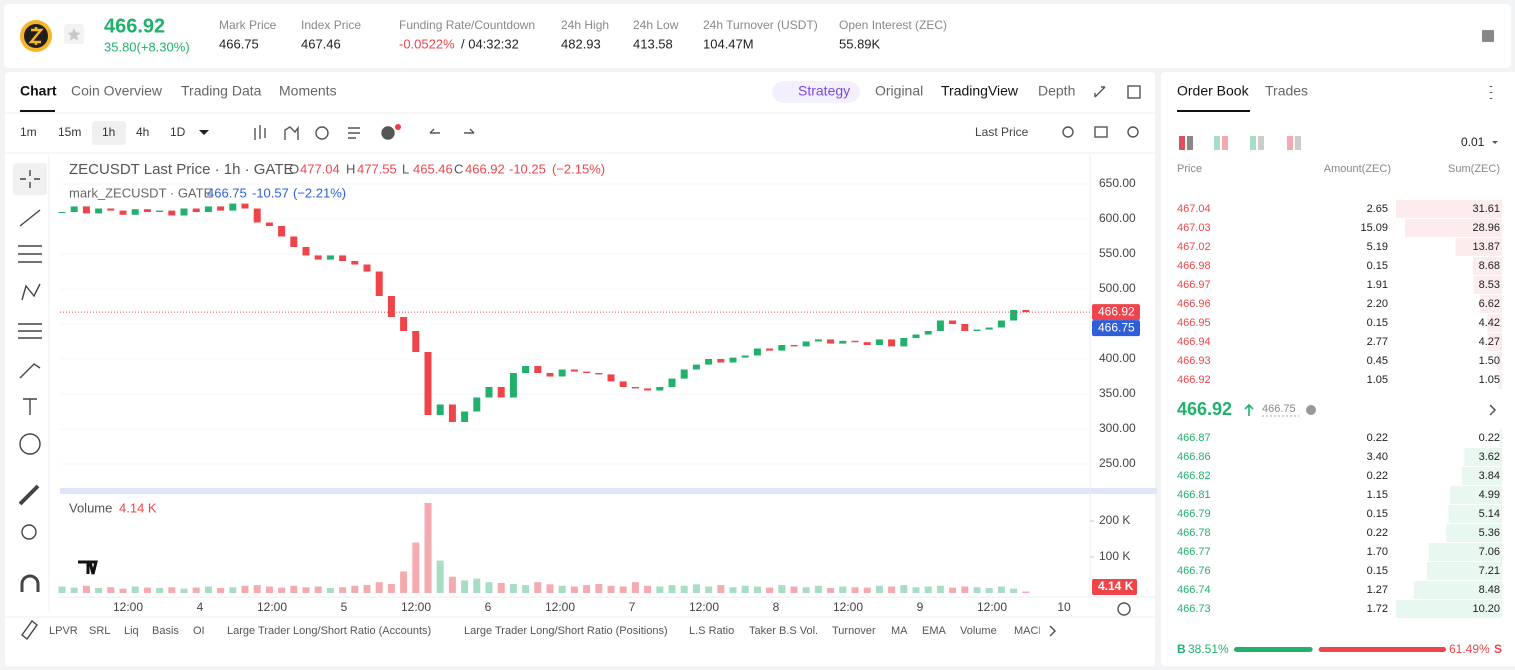  Describe the element at coordinates (1053, 631) in the screenshot. I see `scroll-arrow` at that location.